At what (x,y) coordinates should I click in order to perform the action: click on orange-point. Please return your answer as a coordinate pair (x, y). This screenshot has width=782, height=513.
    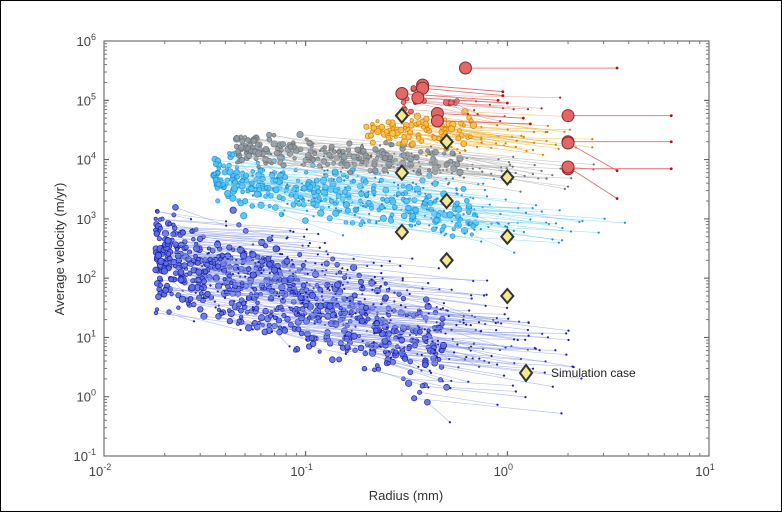
    Looking at the image, I should click on (464, 144).